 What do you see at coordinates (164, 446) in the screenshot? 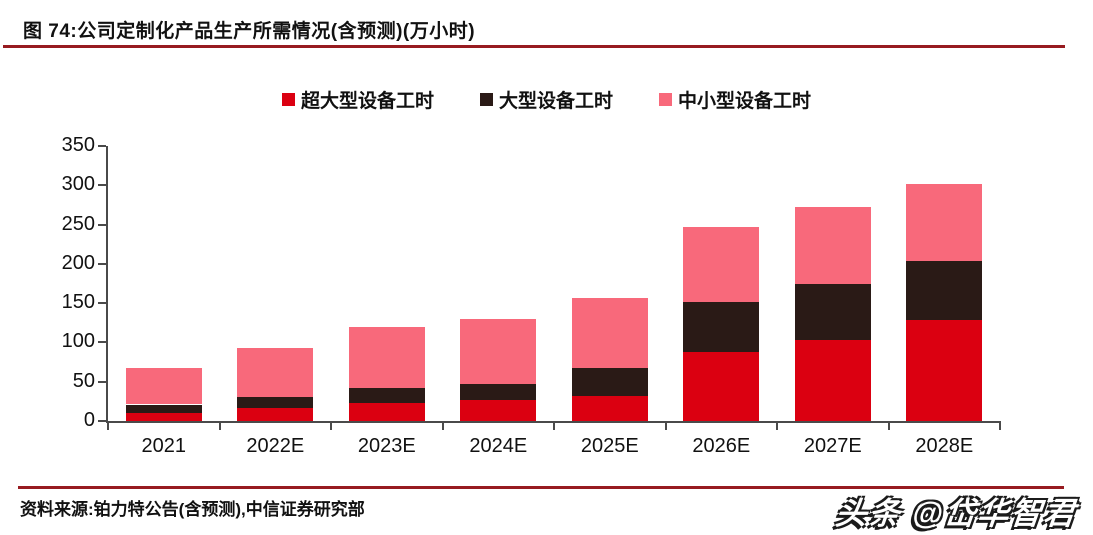
I see `x-axis-label: 2021` at bounding box center [164, 446].